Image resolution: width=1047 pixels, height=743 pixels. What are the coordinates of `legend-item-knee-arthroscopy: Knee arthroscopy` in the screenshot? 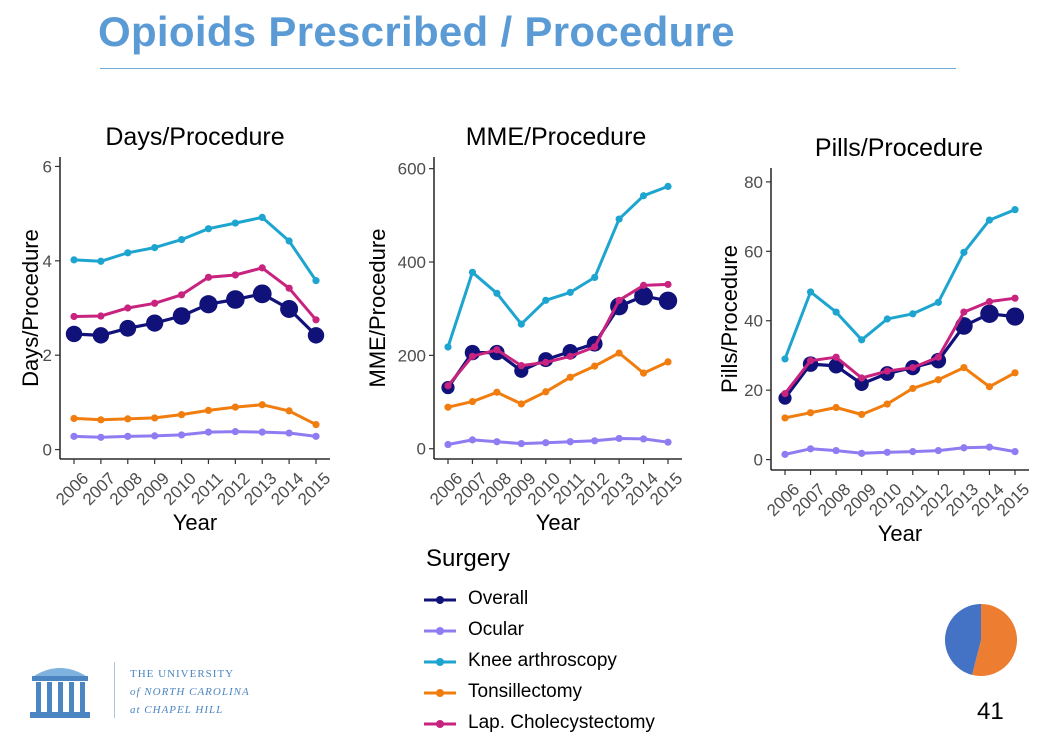 It's located at (567, 662).